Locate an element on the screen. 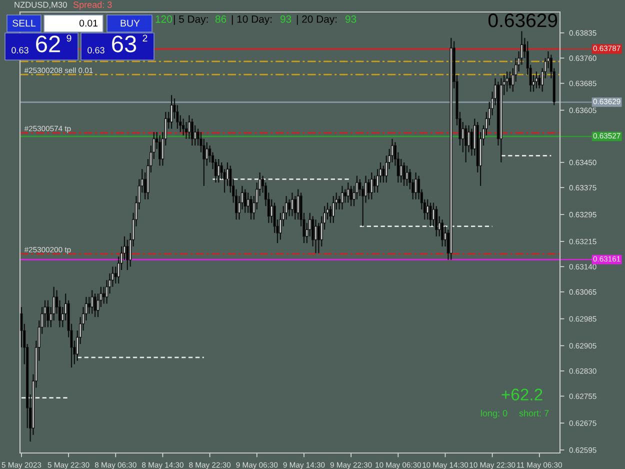 This screenshot has width=625, height=469. annotation: | 20 Day: is located at coordinates (316, 20).